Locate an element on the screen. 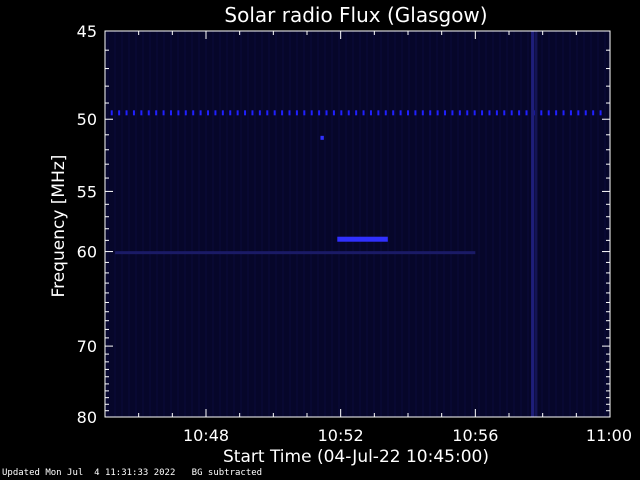  y-tick-label: 70 is located at coordinates (87, 346).